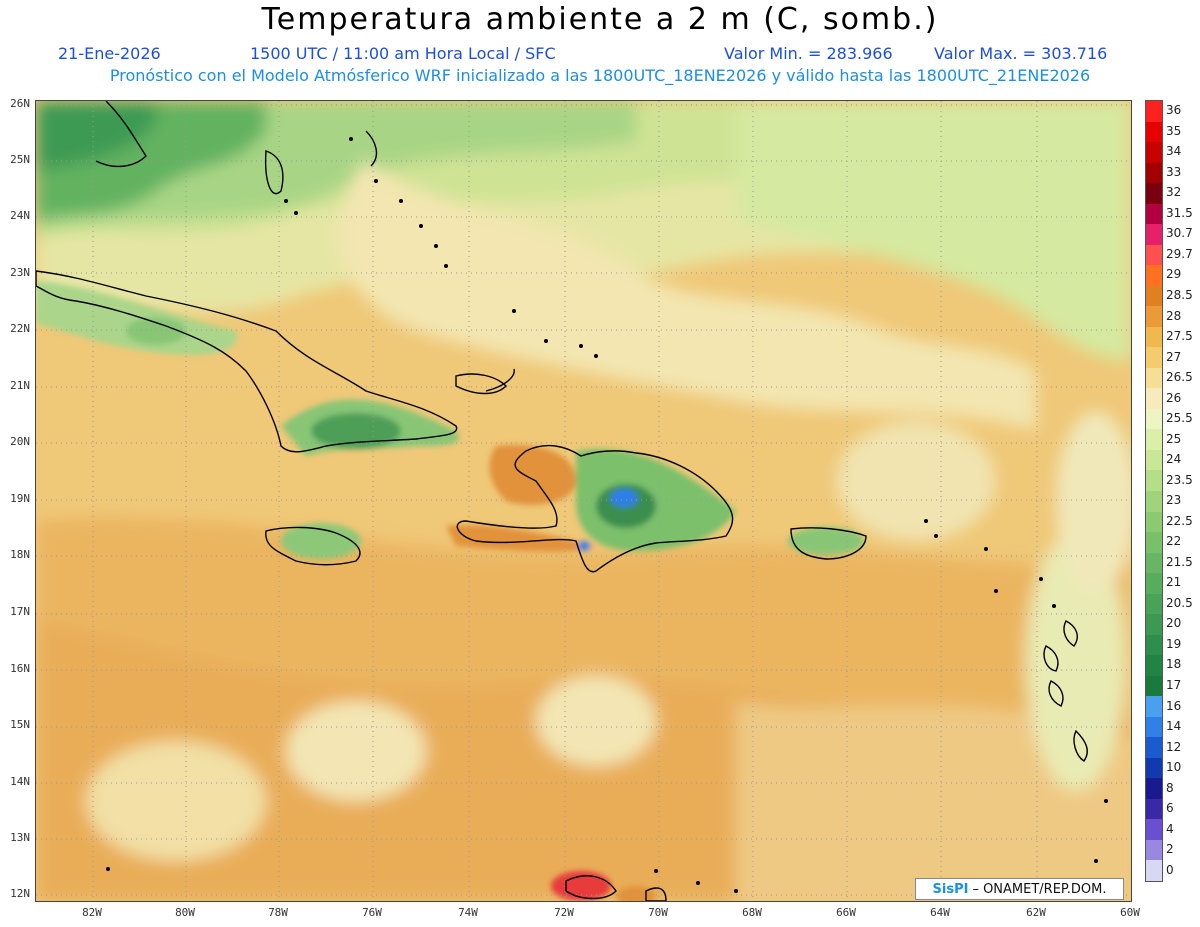 This screenshot has height=927, width=1200. Describe the element at coordinates (1179, 212) in the screenshot. I see `colorbar-label: 31.5` at that location.